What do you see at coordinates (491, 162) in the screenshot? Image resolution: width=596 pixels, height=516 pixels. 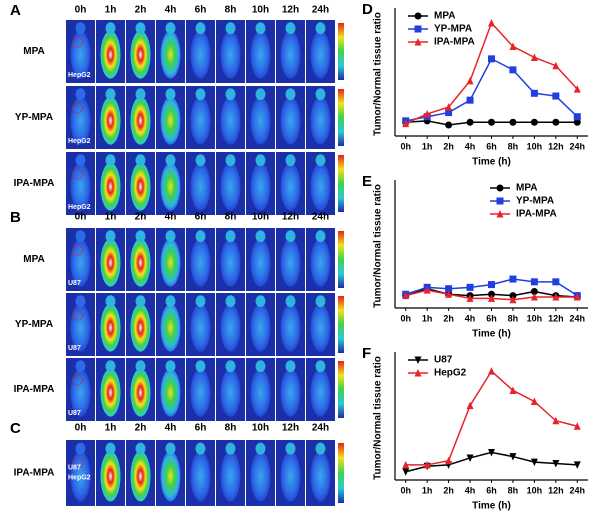 I see `x-axis-label: Time (h)` at bounding box center [491, 162].